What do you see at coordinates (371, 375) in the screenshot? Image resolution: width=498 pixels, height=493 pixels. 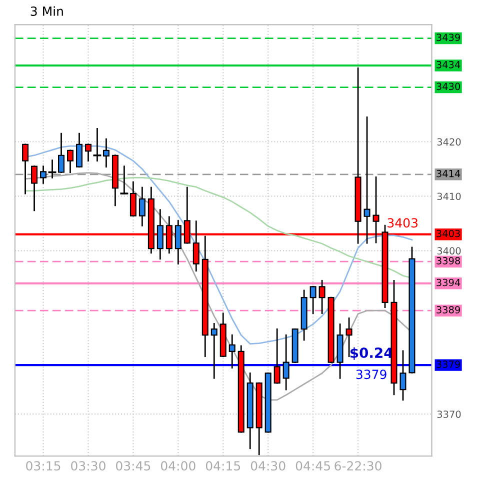 I see `annotation: 3379` at bounding box center [371, 375].